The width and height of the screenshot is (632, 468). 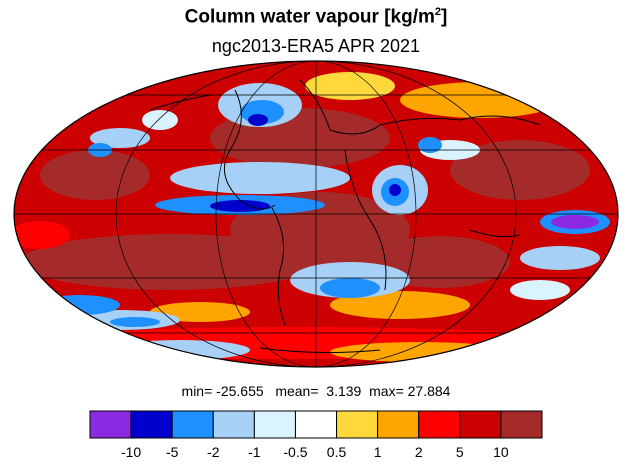 What do you see at coordinates (344, 391) in the screenshot?
I see `mean-value: 3.139` at bounding box center [344, 391].